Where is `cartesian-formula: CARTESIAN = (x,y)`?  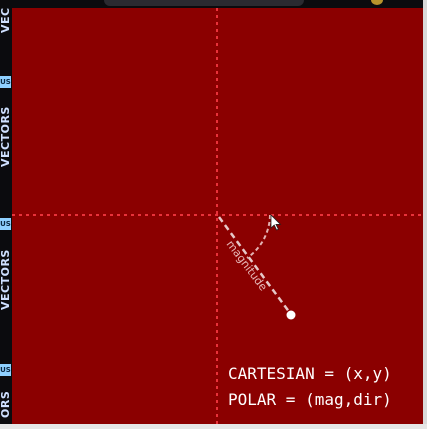
cartesian-formula: CARTESIAN = (x,y) is located at coordinates (310, 373).